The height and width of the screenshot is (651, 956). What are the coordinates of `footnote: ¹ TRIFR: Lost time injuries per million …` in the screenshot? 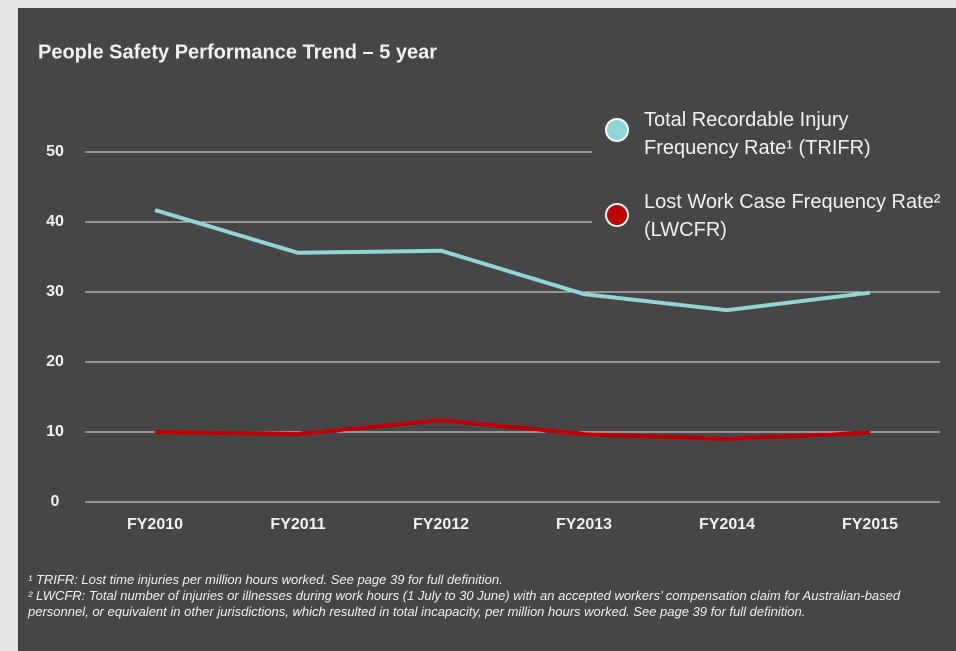 It's located at (265, 579).